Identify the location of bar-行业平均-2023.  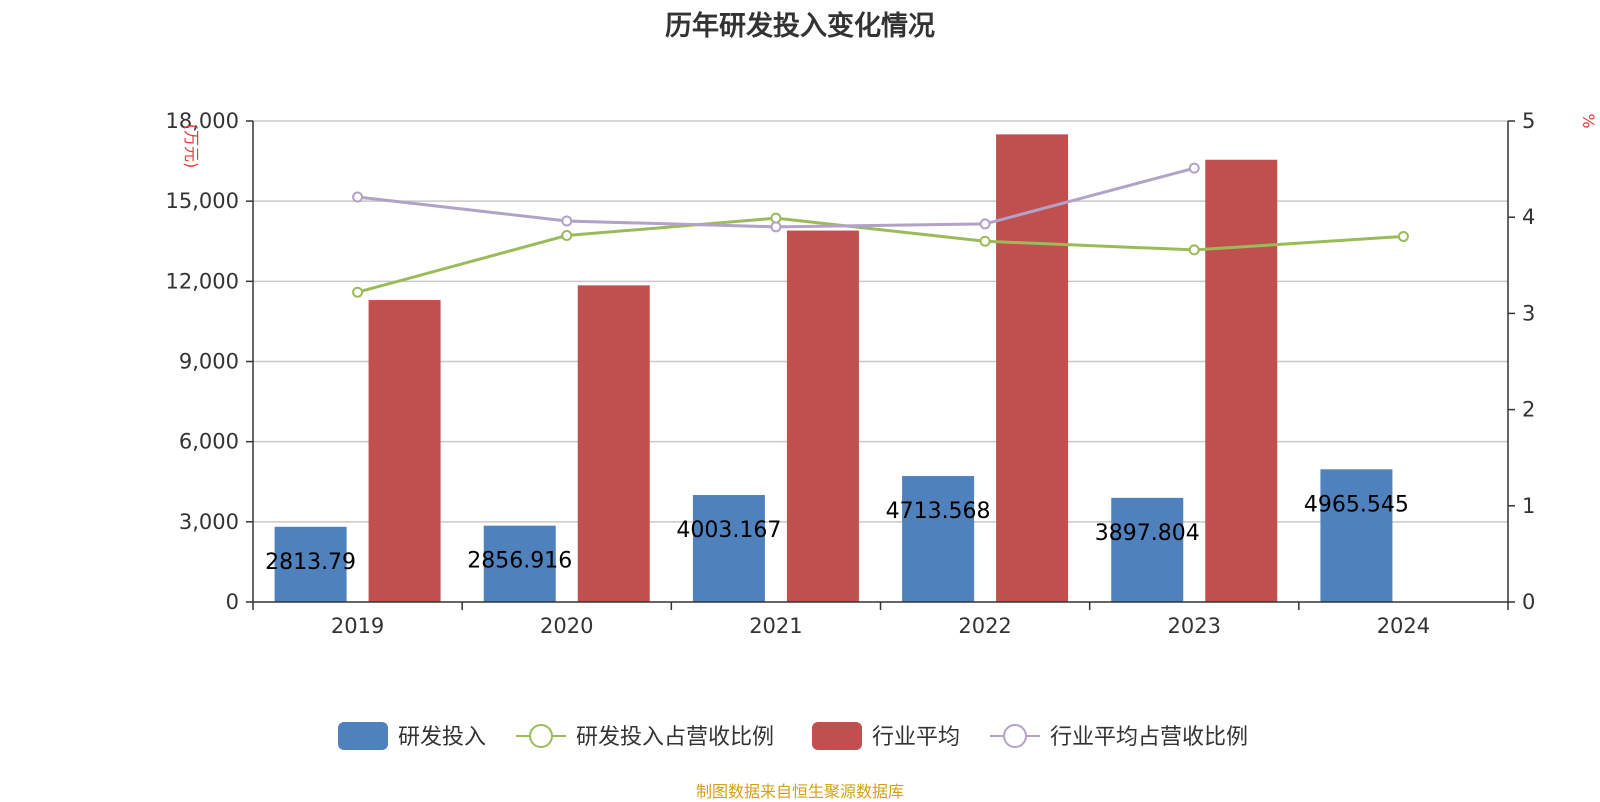
(1241, 380).